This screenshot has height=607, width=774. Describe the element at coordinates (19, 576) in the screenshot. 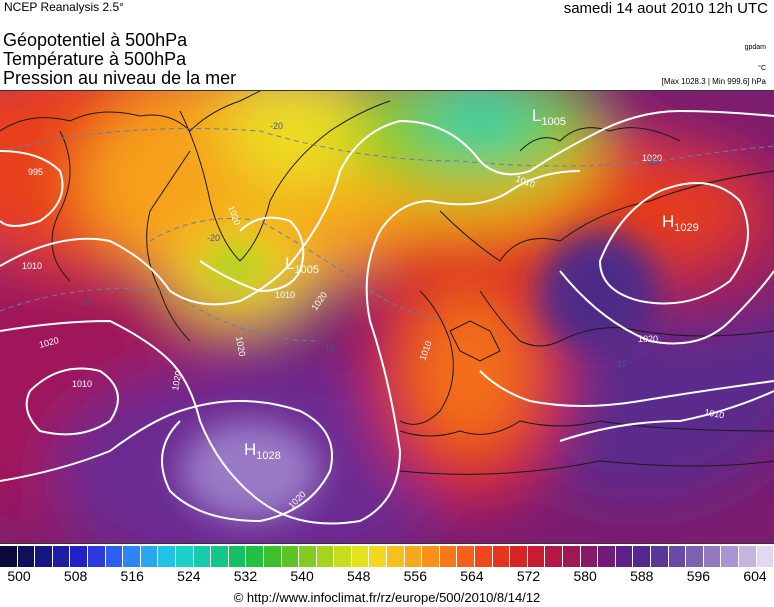

I see `colorbar-tick-label: 500` at that location.